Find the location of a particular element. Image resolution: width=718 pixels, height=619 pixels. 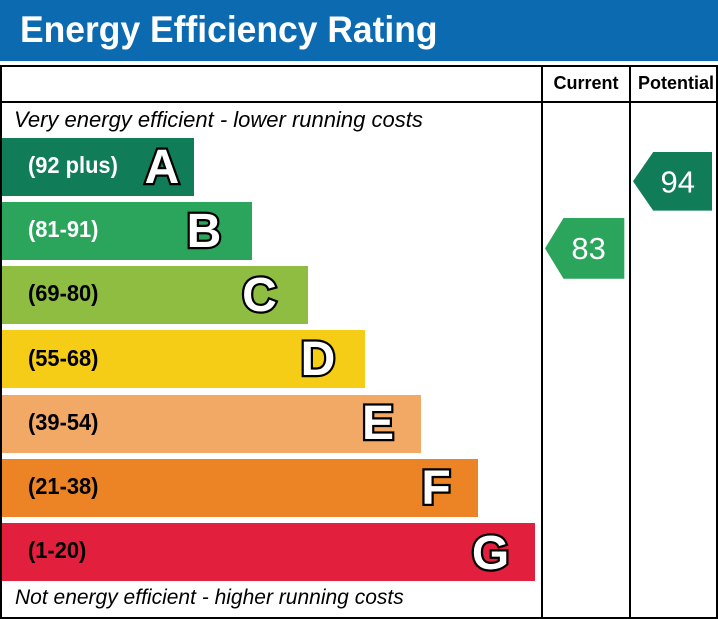

svg-text: 83 is located at coordinates (588, 248).